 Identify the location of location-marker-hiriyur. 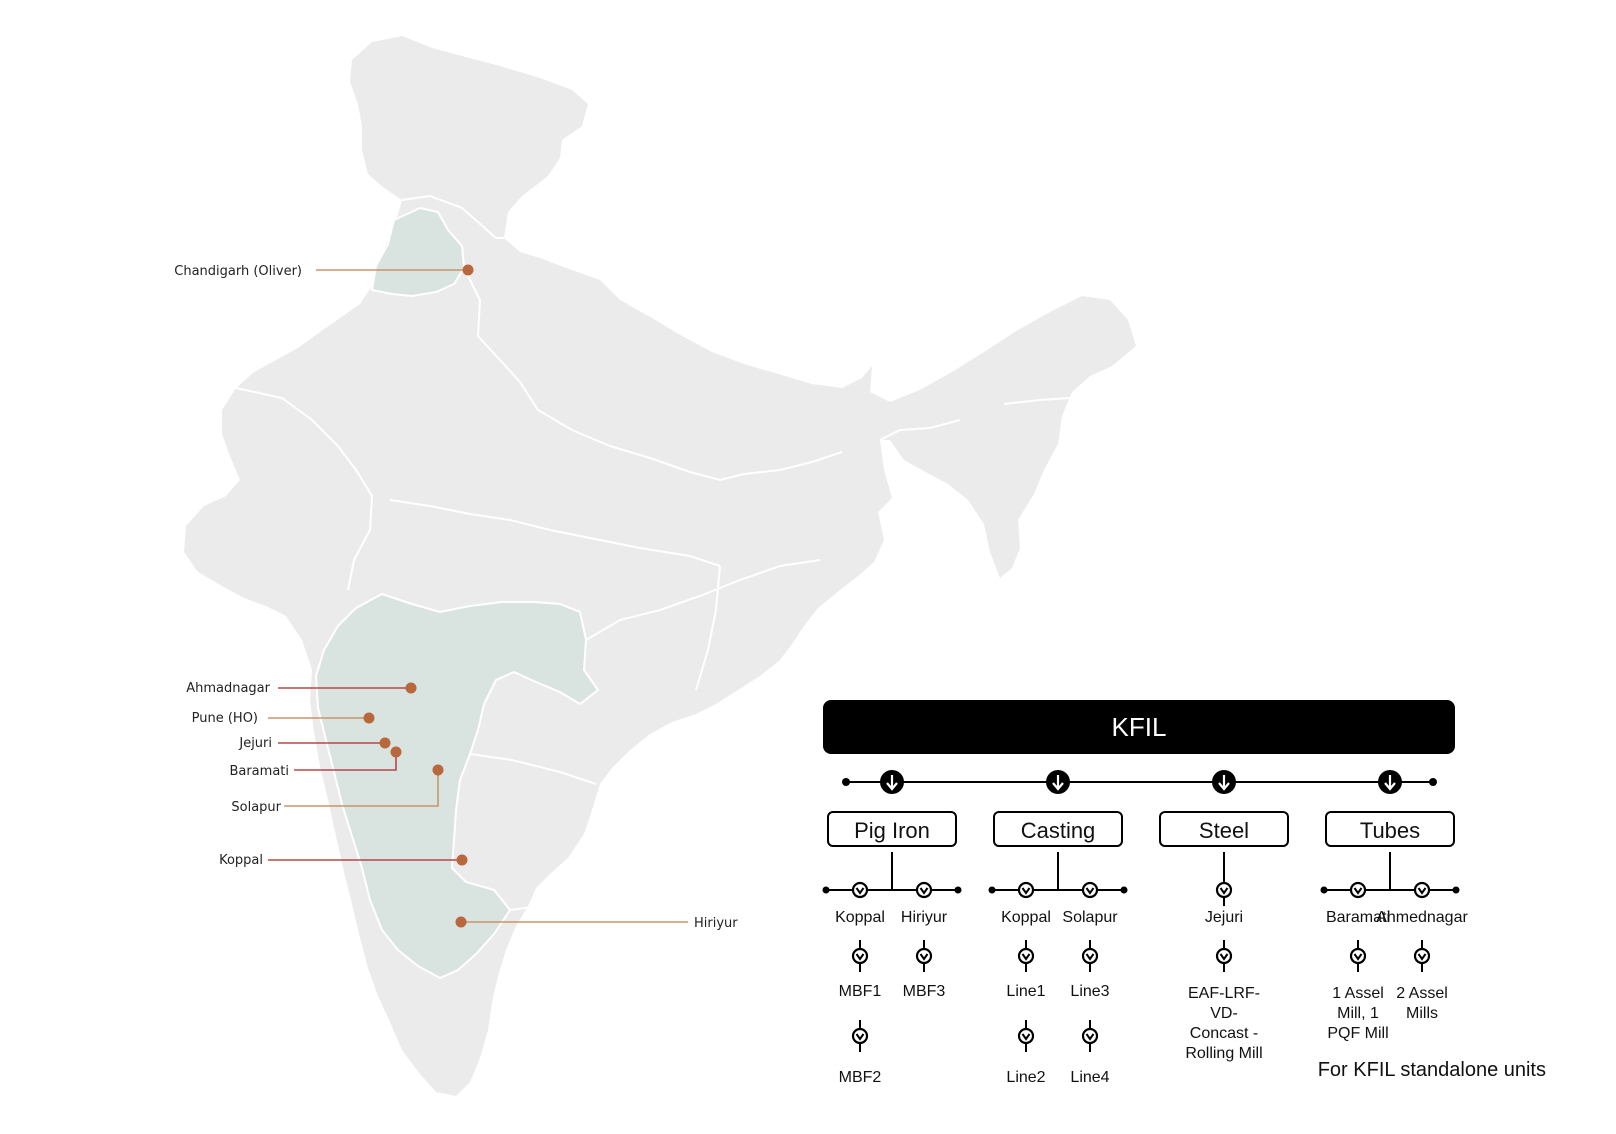
(461, 922).